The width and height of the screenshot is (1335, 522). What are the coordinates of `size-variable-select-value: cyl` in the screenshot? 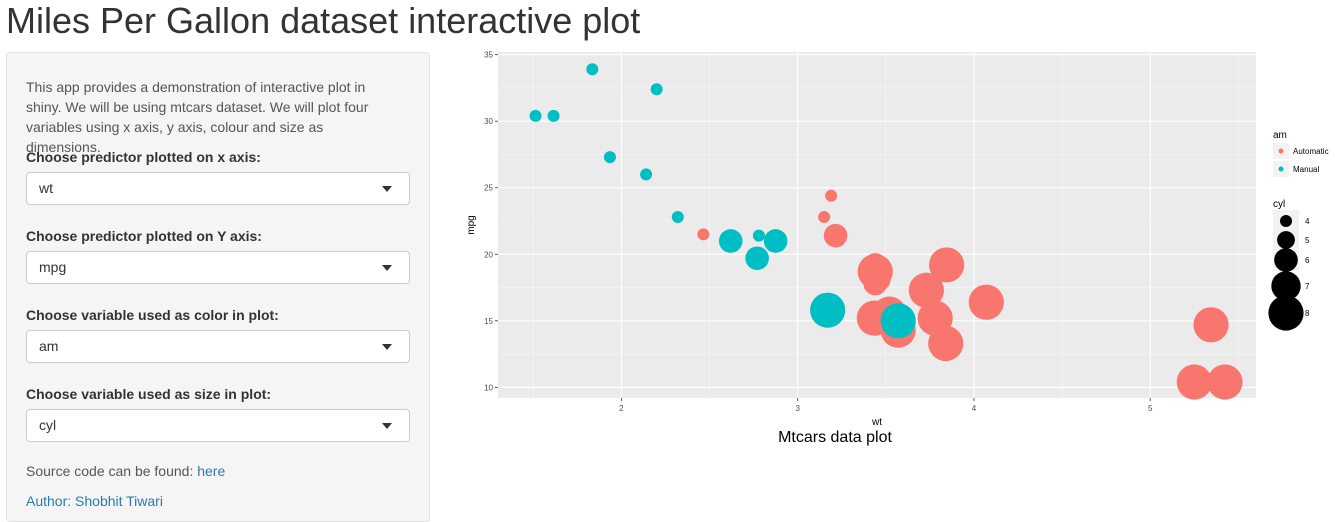 It's located at (48, 425).